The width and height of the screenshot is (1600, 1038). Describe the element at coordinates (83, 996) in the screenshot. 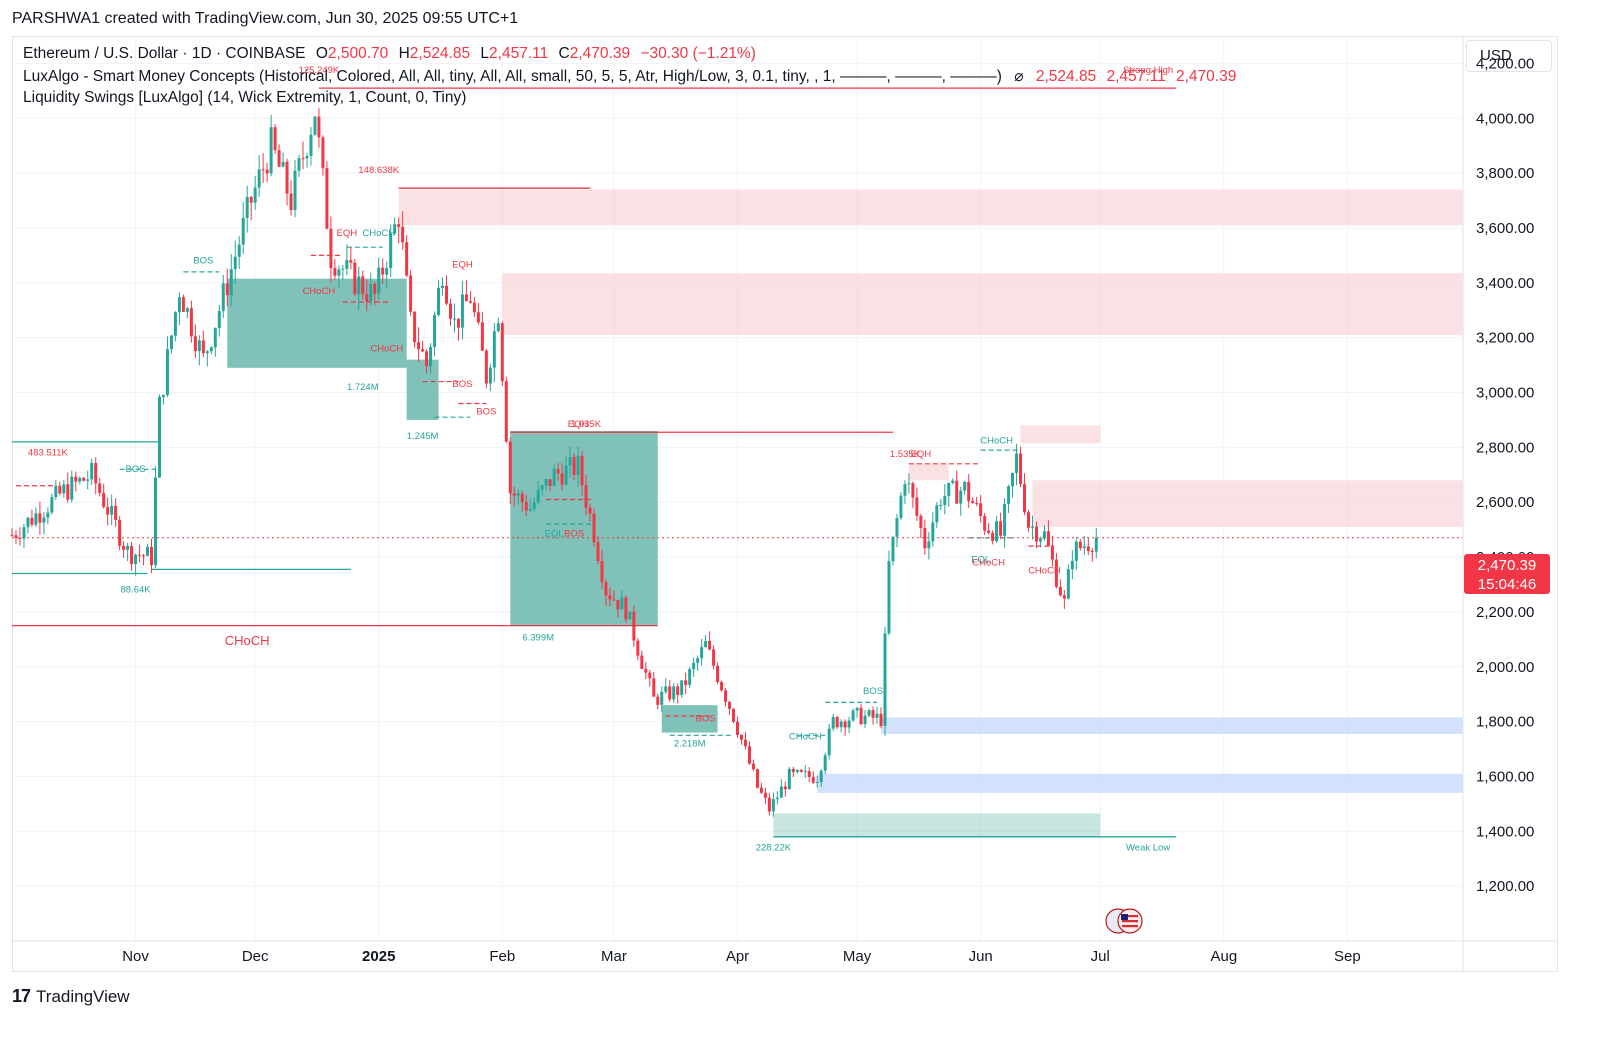

I see `tradingview-brand: TradingView` at that location.